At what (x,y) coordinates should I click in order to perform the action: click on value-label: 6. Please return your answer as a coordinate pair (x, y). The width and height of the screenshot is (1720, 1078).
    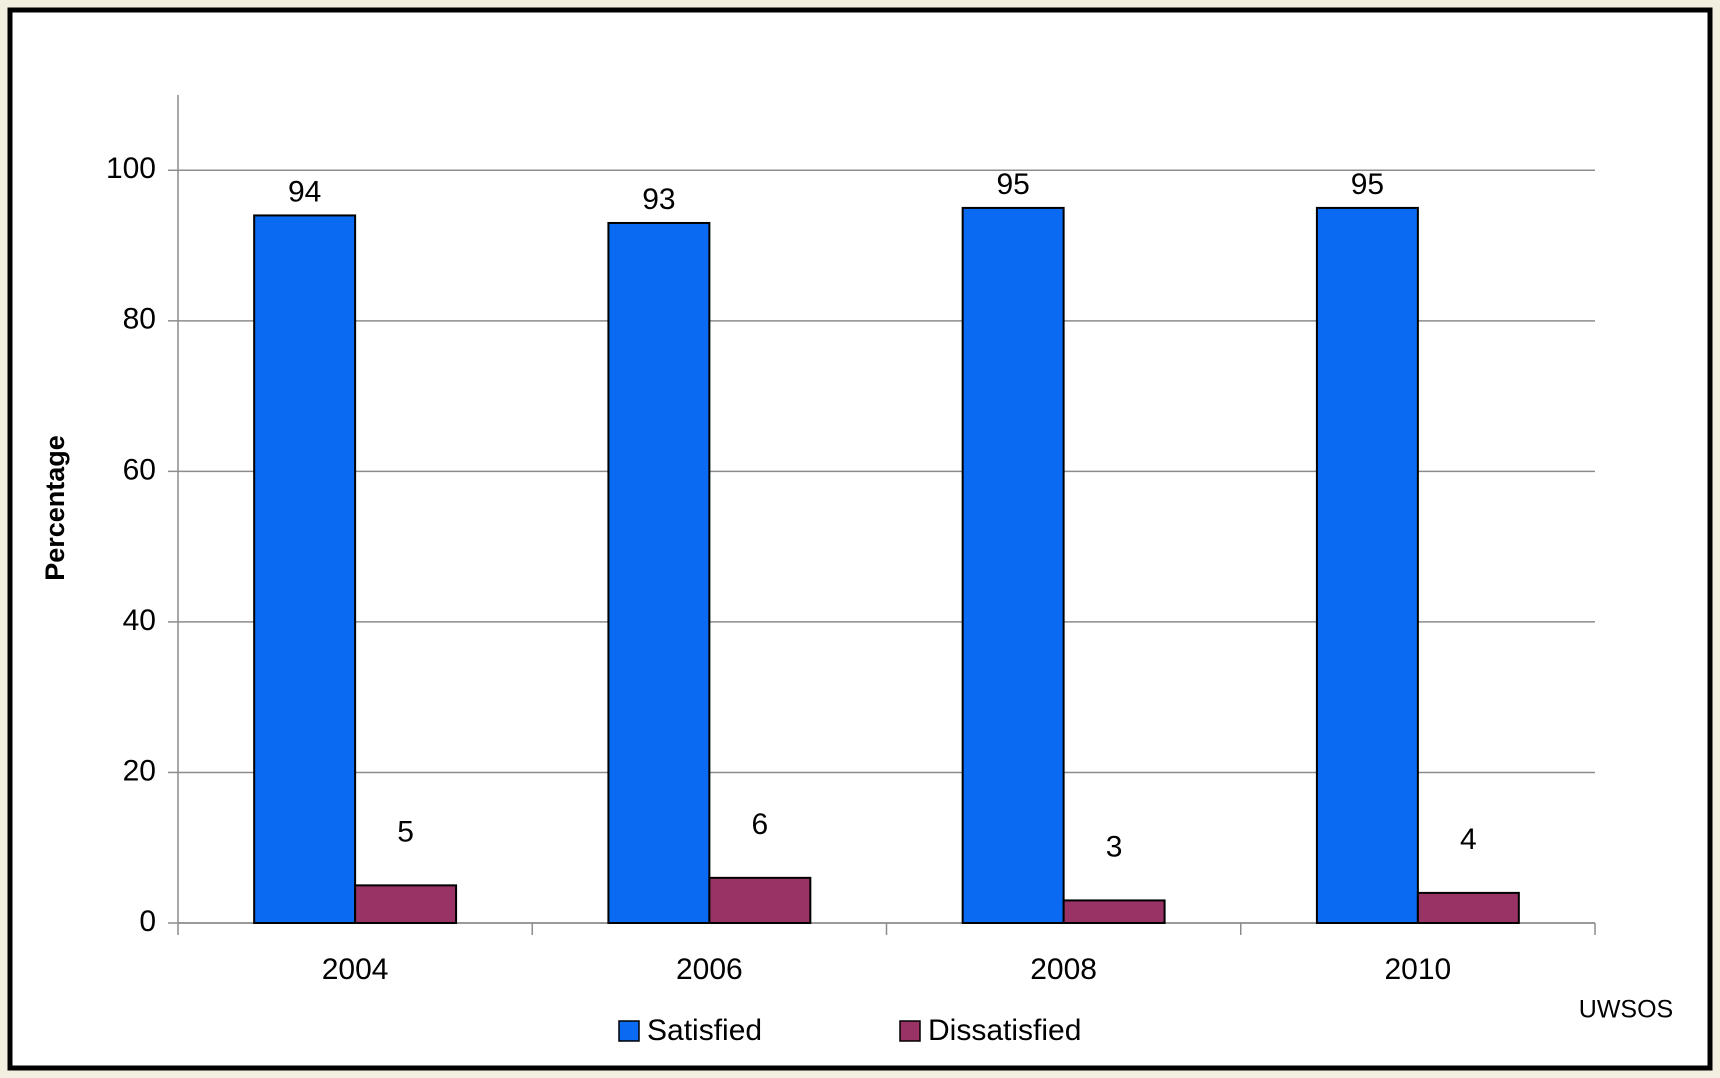
    Looking at the image, I should click on (760, 824).